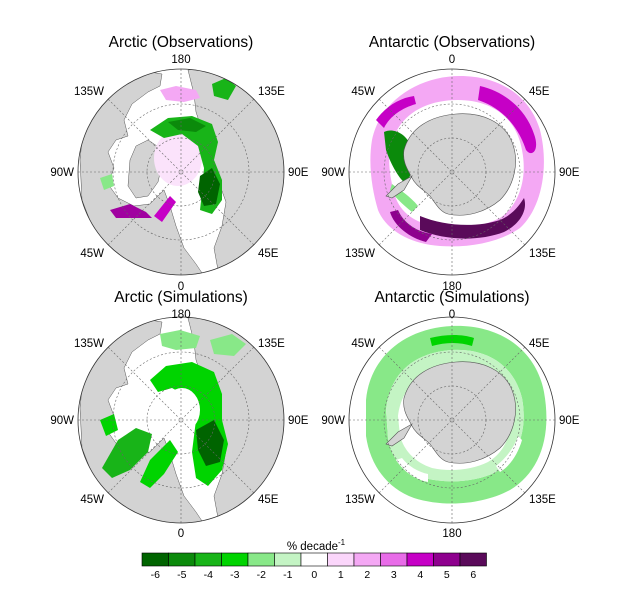 This screenshot has width=636, height=598. I want to click on colorbar: % decade-1 -6 -5 -4 -3 -2 -1 0 1 2 3 4 5 6, so click(314, 559).